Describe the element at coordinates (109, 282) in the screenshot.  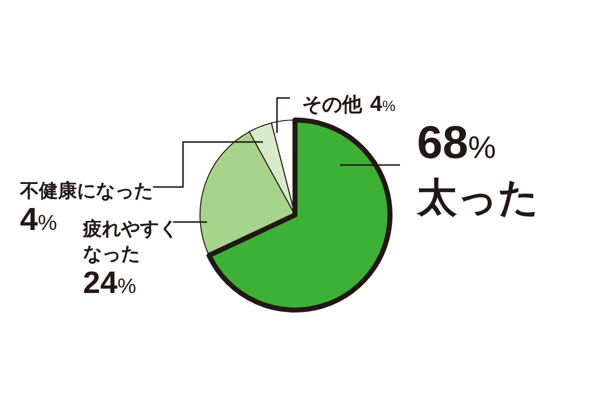
I see `data-label: 24%` at that location.